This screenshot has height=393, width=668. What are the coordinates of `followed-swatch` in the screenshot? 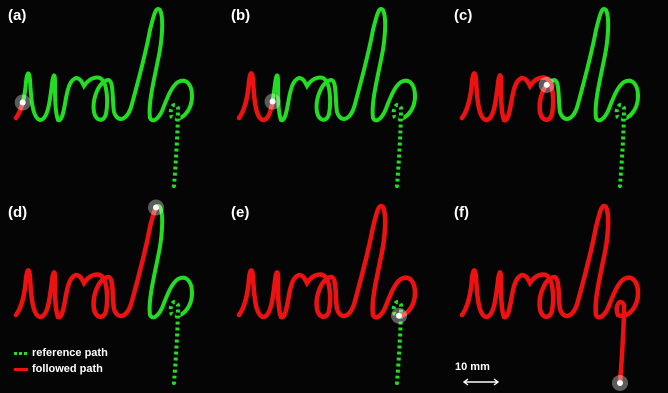 It's located at (21, 369).